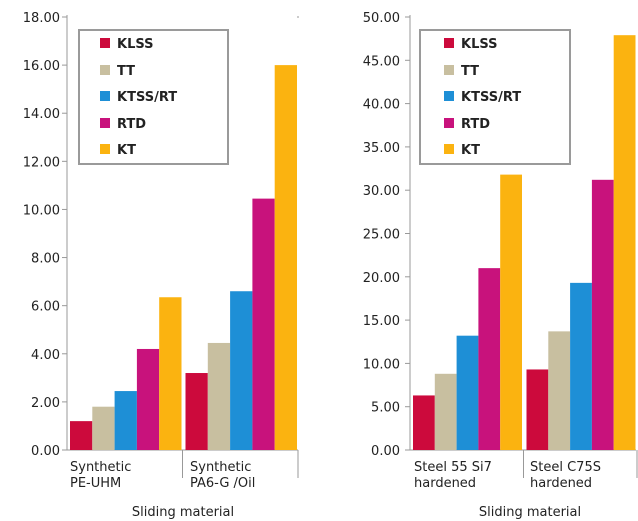  What do you see at coordinates (381, 18) in the screenshot?
I see `y-tick-label: 50.00` at bounding box center [381, 18].